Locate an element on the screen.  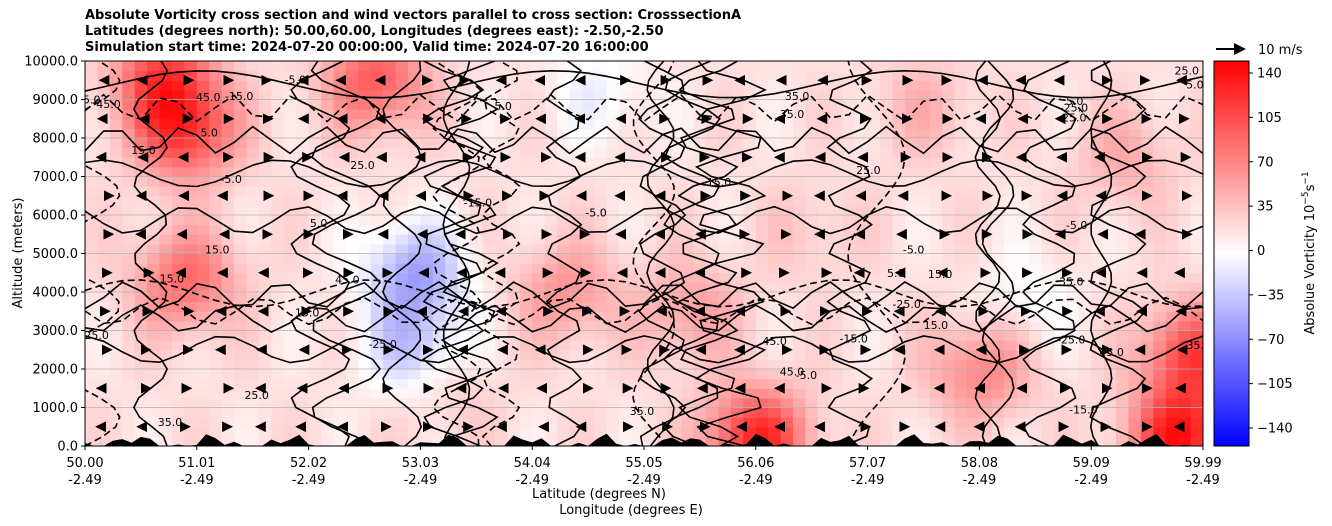
colorbar-tick-label: −70 is located at coordinates (1270, 340).